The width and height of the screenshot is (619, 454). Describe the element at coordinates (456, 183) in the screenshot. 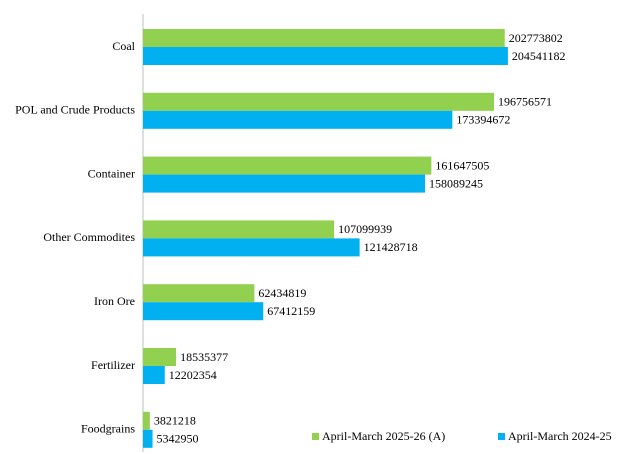

I see `data-label: 158089245` at that location.